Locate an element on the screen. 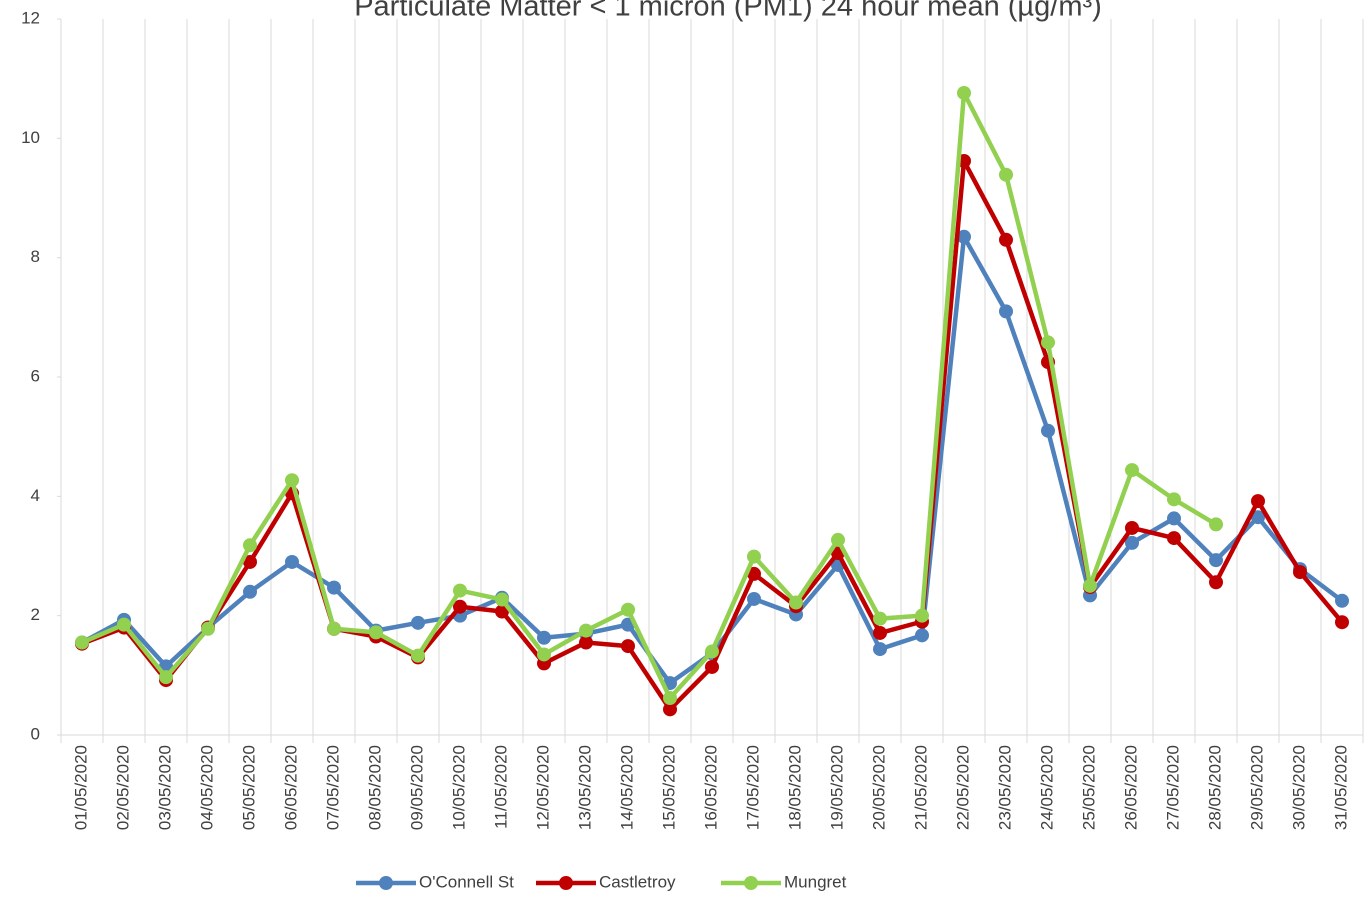 This screenshot has width=1370, height=898. y-tick-label: 0 is located at coordinates (35, 733).